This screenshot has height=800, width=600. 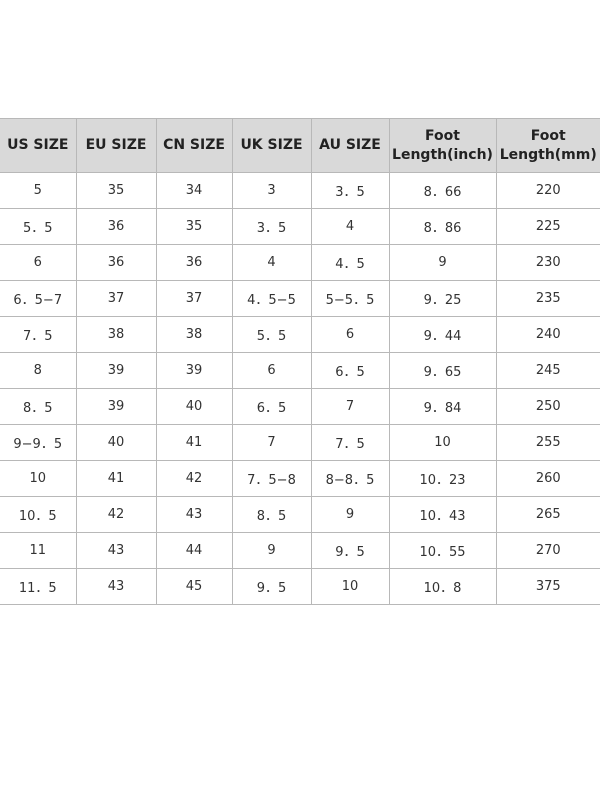 I want to click on table-cell: 8．66, so click(x=442, y=190).